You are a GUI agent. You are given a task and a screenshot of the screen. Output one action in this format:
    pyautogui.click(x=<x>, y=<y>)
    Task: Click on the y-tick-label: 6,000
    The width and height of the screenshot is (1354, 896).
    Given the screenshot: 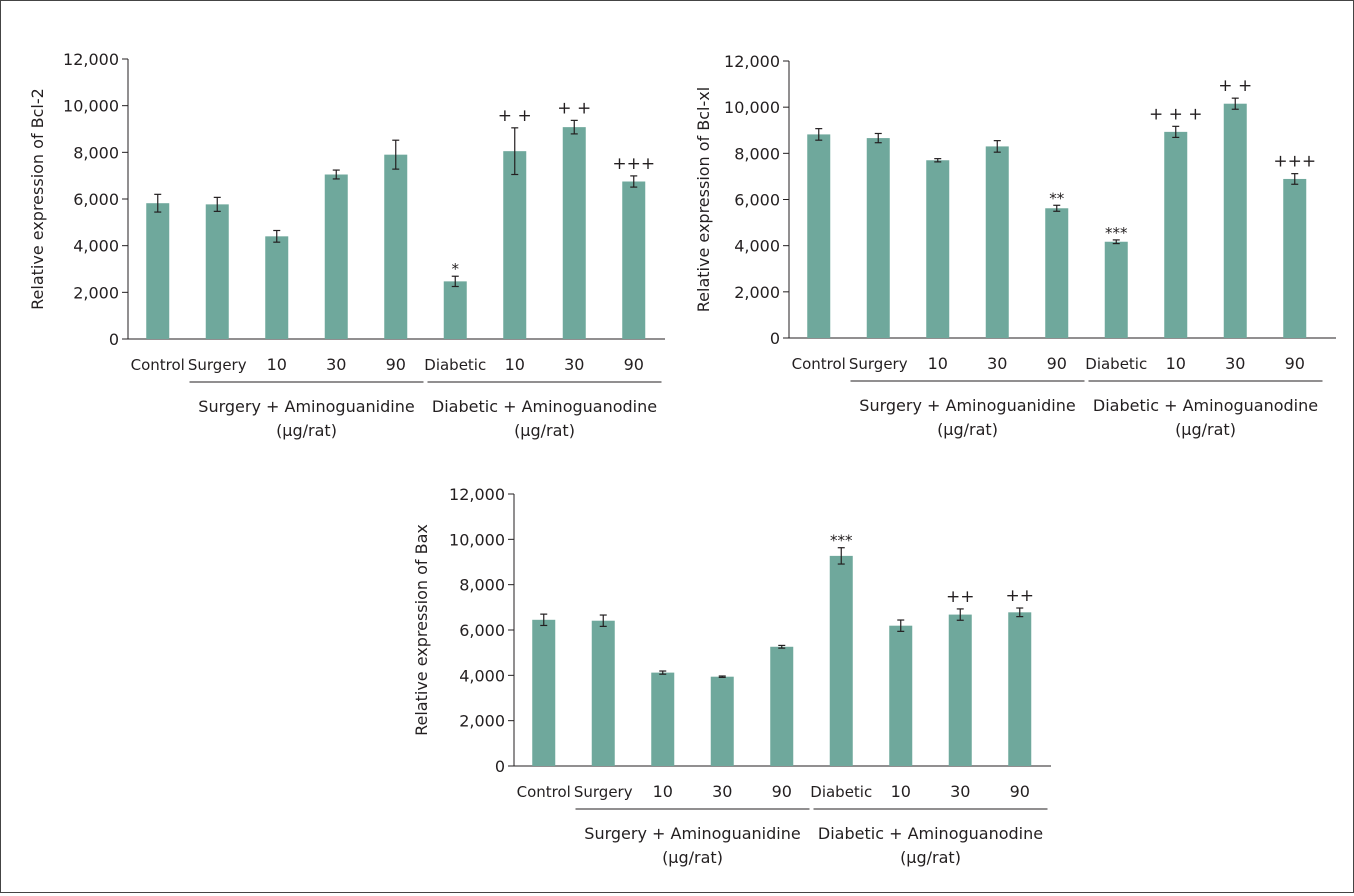 What is the action you would take?
    pyautogui.click(x=482, y=630)
    